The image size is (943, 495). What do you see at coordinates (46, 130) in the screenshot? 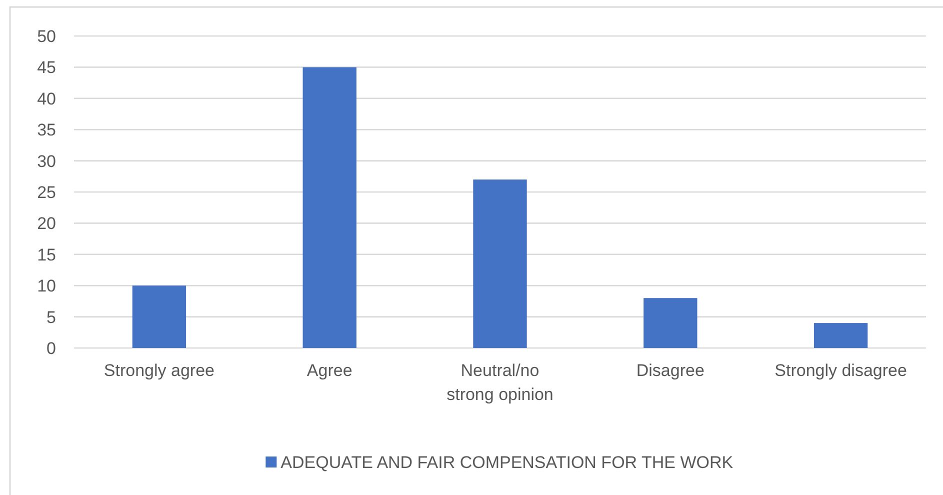
I see `y-tick-label: 35` at bounding box center [46, 130].